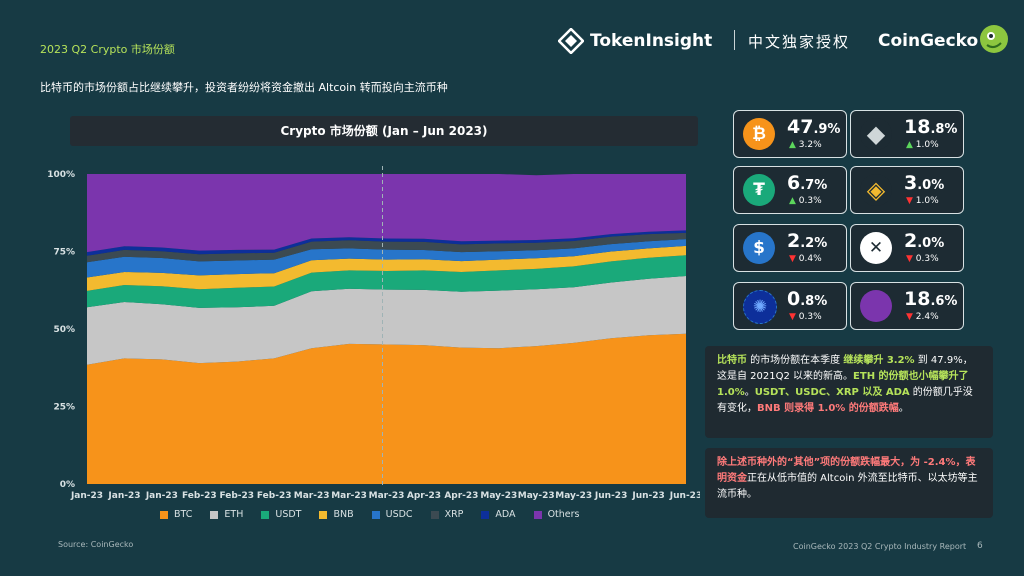 This screenshot has height=576, width=1024. I want to click on y-tick-label: 0%, so click(67, 485).